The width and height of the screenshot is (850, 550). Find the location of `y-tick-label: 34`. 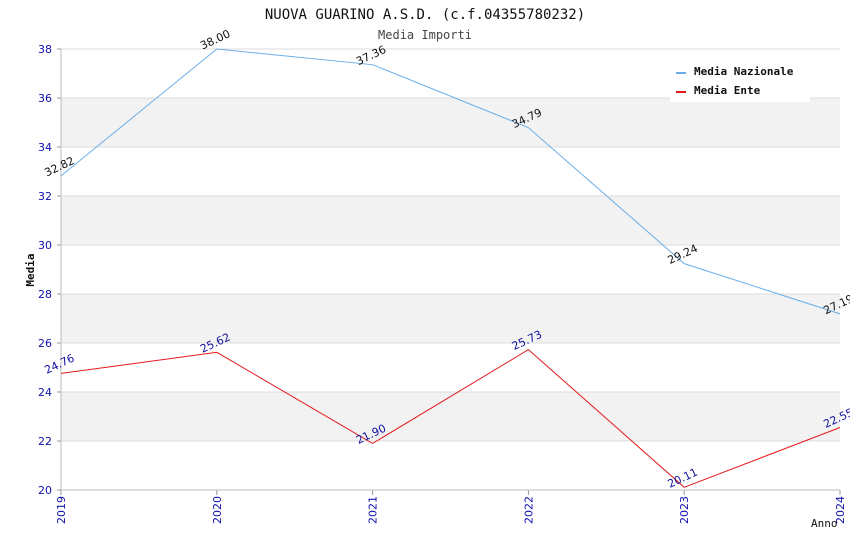

y-tick-label: 34 is located at coordinates (45, 147).